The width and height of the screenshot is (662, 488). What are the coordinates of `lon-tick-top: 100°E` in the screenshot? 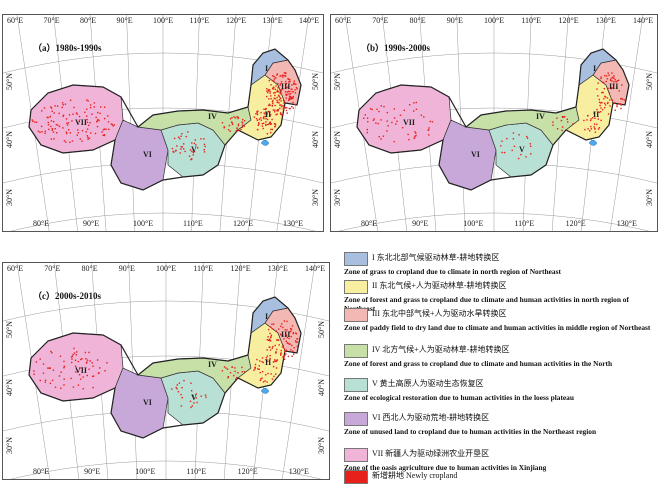 It's located at (166, 268).